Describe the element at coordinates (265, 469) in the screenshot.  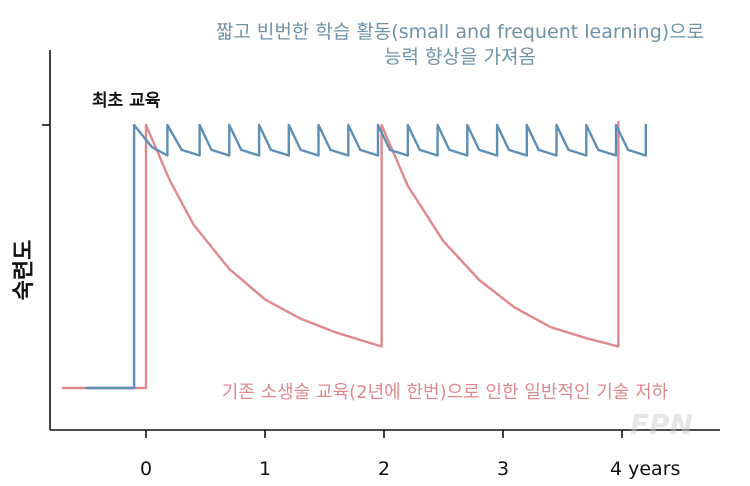
I see `x-tick-label: 1` at that location.